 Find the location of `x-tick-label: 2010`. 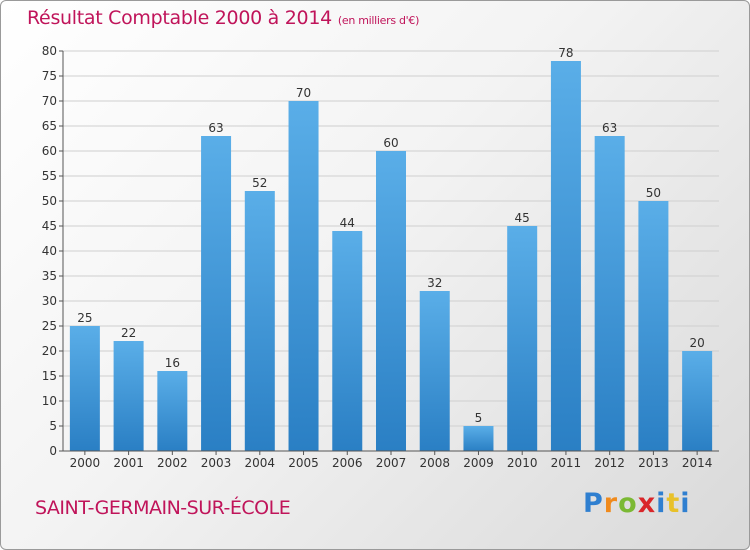

x-tick-label: 2010 is located at coordinates (522, 463).